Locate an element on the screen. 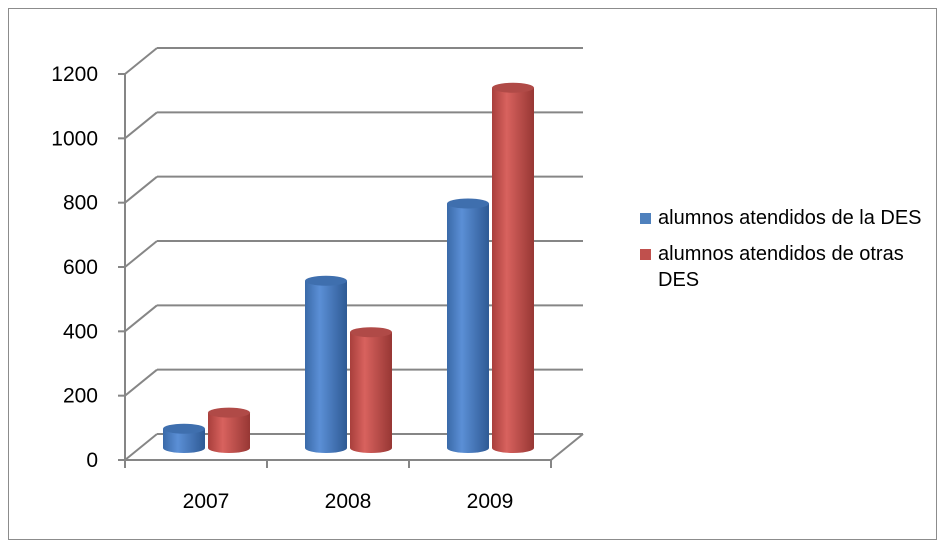 This screenshot has height=548, width=943. y-tick-label-1000: 1000 is located at coordinates (74, 138).